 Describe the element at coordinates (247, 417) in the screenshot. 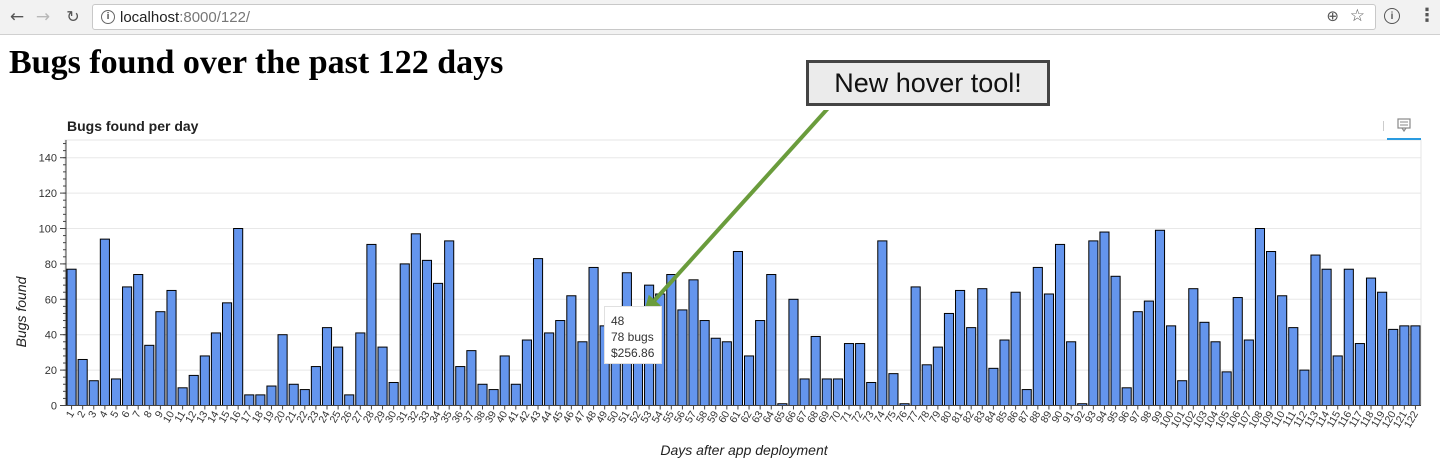

I see `x-tick-label: 17` at that location.